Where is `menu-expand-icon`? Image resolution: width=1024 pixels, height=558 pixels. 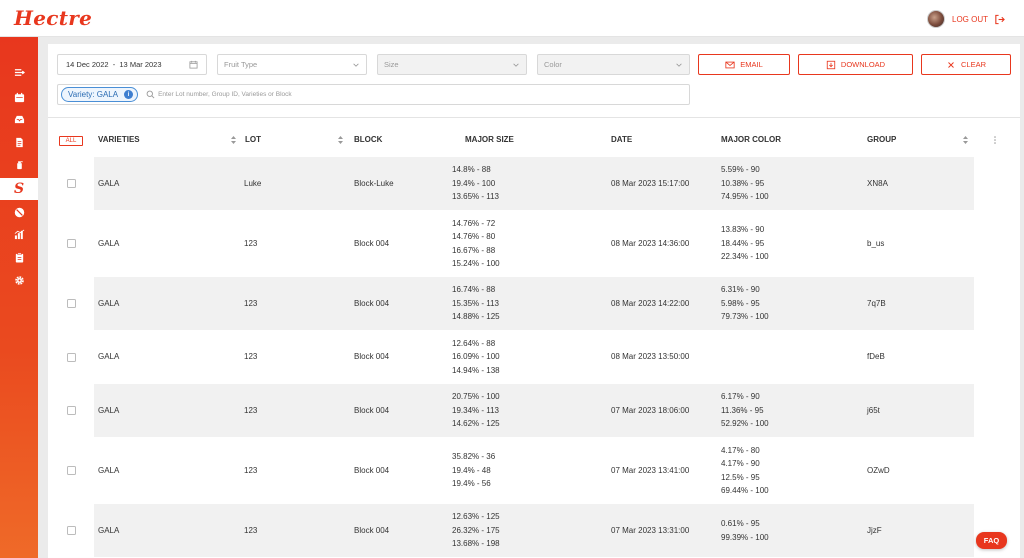 menu-expand-icon is located at coordinates (19, 72).